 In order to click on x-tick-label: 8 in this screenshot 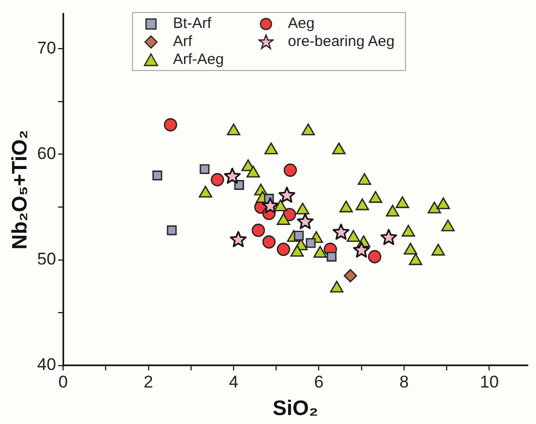, I will do `click(404, 382)`.